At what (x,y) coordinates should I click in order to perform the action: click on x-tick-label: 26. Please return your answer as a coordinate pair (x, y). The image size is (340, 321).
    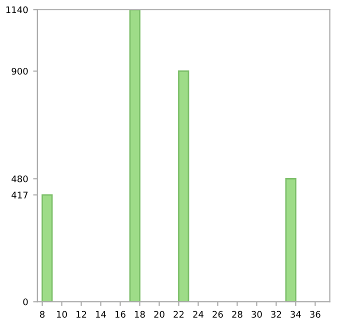
    Looking at the image, I should click on (217, 314).